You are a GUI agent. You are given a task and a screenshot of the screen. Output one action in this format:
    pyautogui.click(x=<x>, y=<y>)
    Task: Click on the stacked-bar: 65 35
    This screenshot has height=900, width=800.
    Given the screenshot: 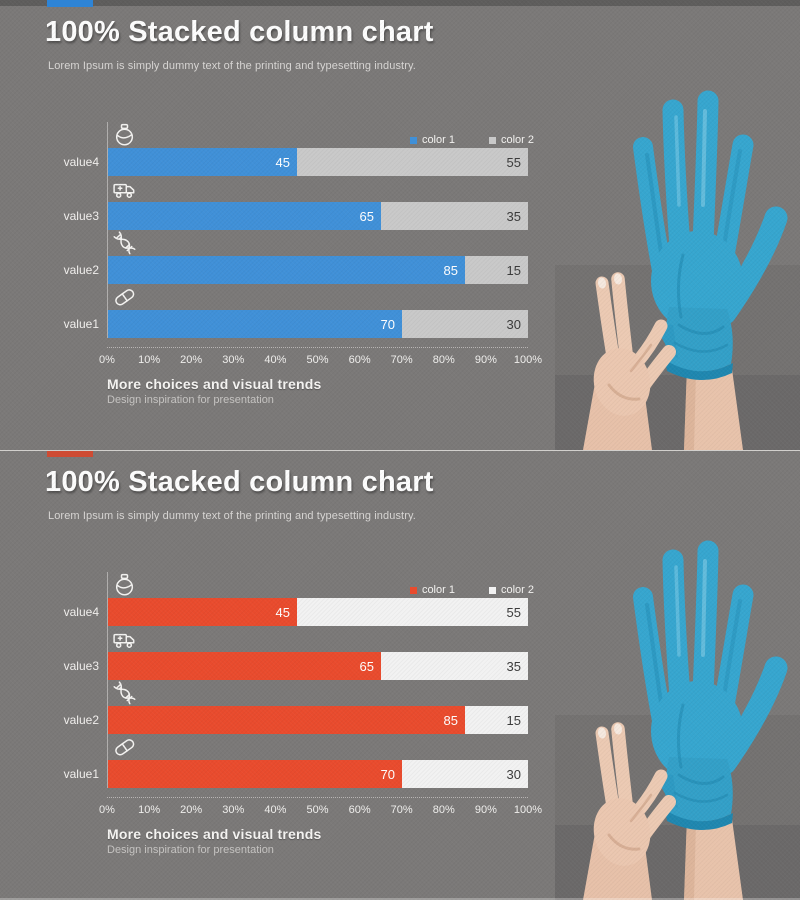 What is the action you would take?
    pyautogui.click(x=318, y=216)
    